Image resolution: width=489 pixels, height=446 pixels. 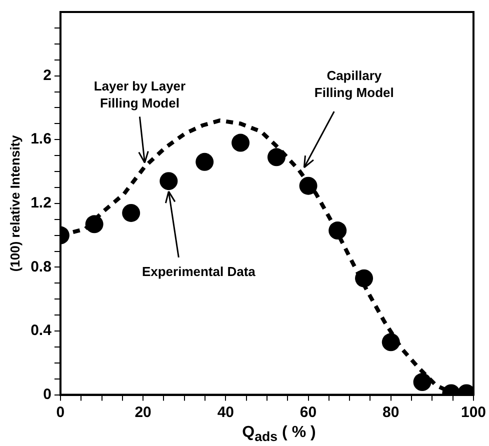 I want to click on annotation: Layer by Layer Filling Model, so click(x=140, y=94).